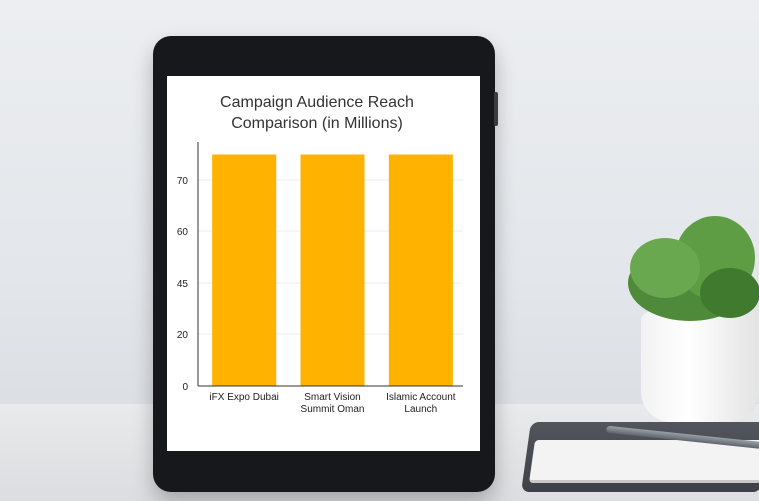 The height and width of the screenshot is (501, 759). What do you see at coordinates (317, 123) in the screenshot?
I see `chart-title-line-2: Comparison (in Millions)` at bounding box center [317, 123].